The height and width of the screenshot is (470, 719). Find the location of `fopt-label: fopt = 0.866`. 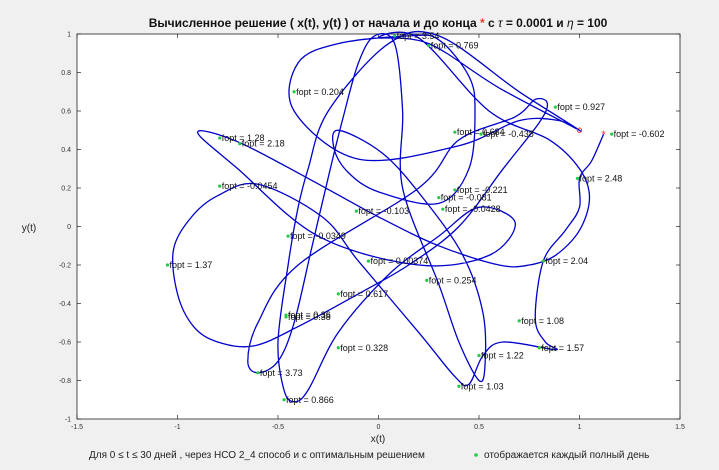

fopt-label: fopt = 0.866 is located at coordinates (310, 400).